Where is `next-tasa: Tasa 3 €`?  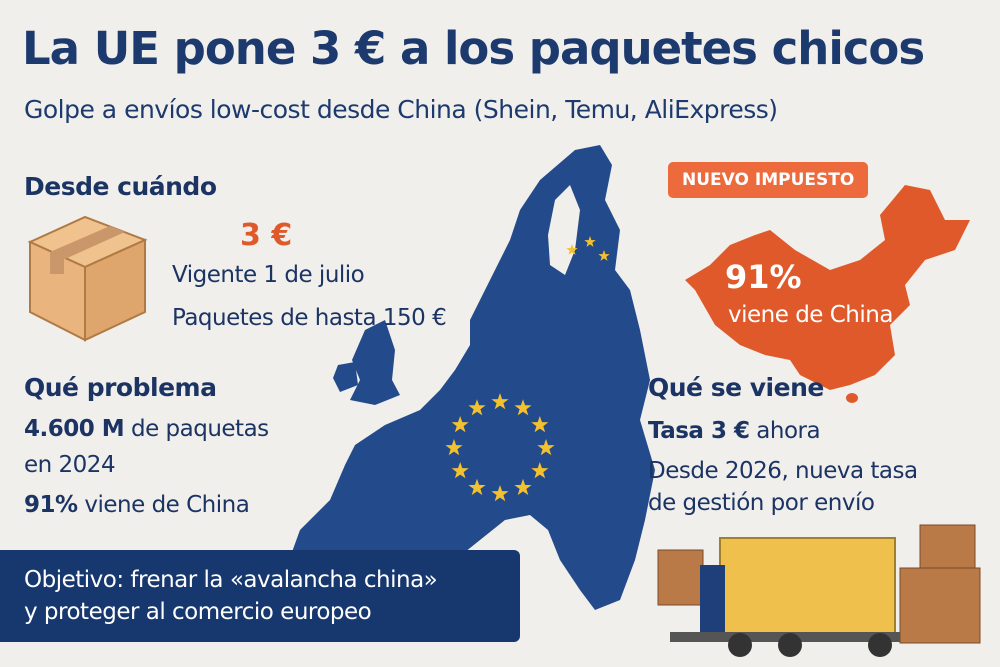
next-tasa: Tasa 3 € is located at coordinates (699, 431).